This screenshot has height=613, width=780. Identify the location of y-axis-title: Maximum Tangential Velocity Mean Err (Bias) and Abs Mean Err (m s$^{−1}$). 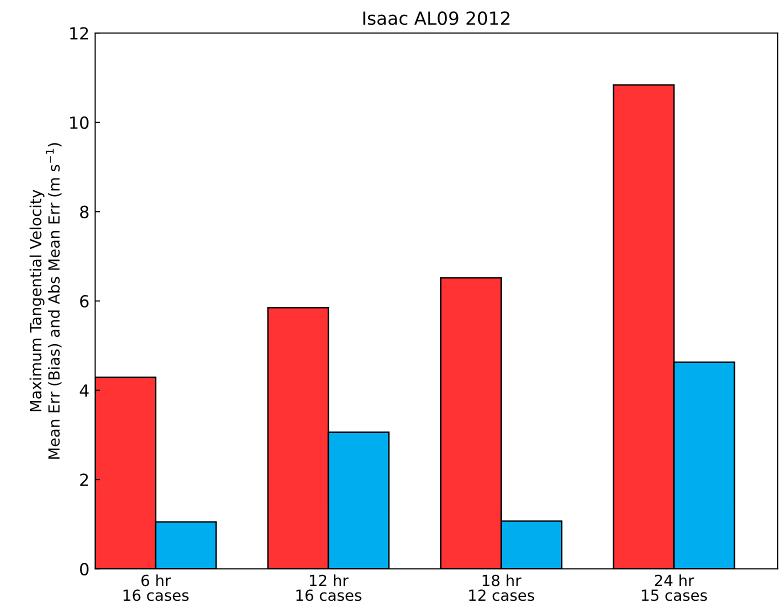
(46, 301).